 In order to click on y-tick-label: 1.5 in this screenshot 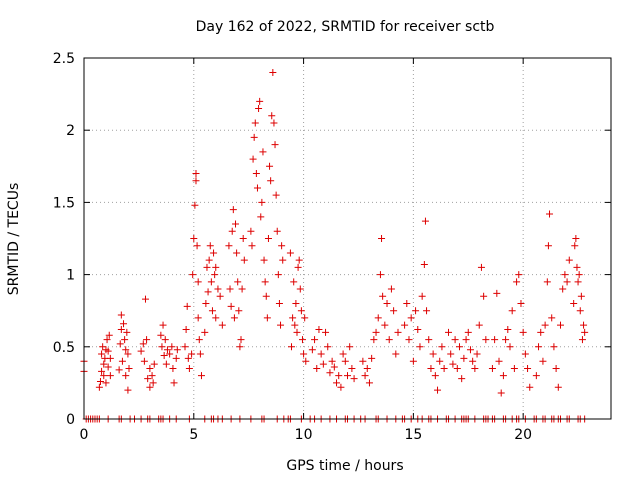, I will do `click(64, 203)`.